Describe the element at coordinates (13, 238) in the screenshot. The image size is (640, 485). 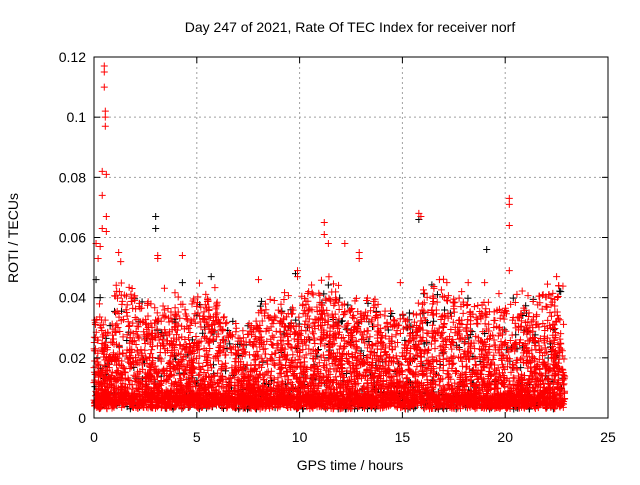
I see `y-axis-label: ROTI / TECUs` at that location.